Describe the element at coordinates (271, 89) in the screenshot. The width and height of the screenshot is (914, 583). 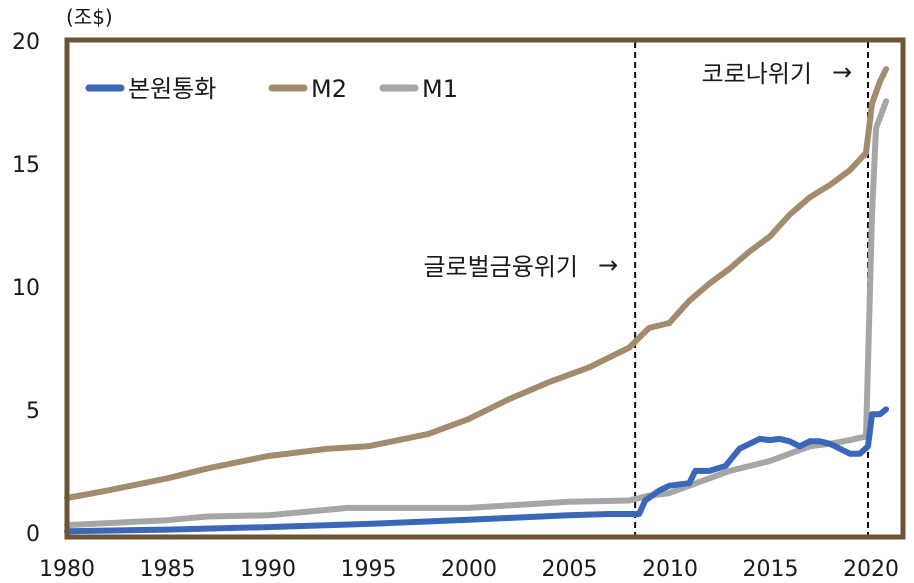
I see `legend: 본원통화 M2 M1` at that location.